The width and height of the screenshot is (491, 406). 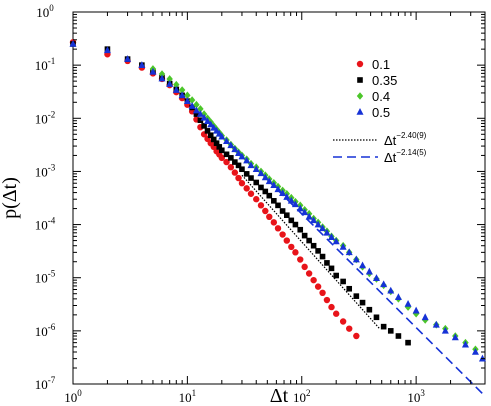 What do you see at coordinates (411, 135) in the screenshot?
I see `legend-fit-exp: −2.40(9)` at bounding box center [411, 135].